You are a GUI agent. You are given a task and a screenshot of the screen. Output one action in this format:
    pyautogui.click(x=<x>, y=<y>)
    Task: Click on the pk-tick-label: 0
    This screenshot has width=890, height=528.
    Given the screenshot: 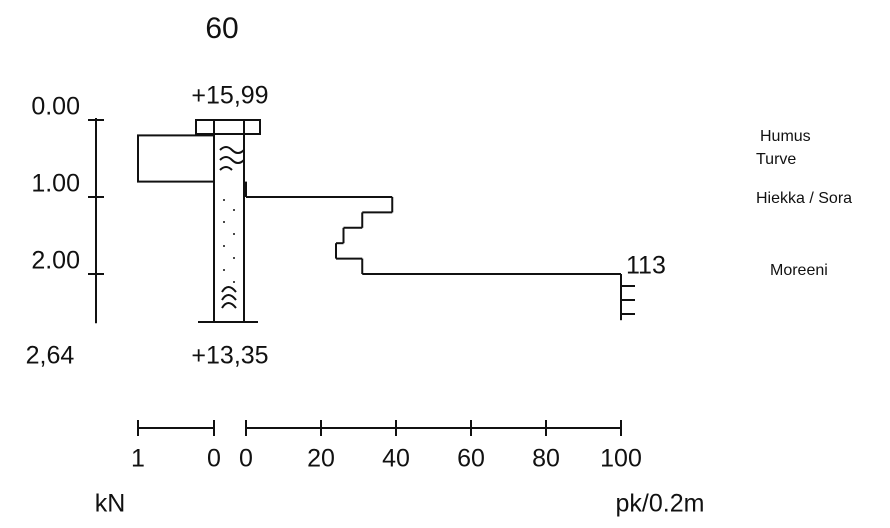 What is the action you would take?
    pyautogui.click(x=246, y=459)
    